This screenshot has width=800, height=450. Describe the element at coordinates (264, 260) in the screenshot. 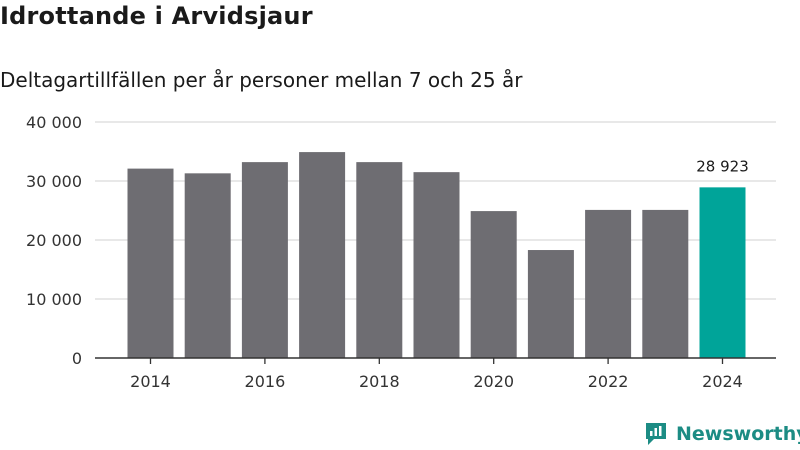

I see `bar-2016` at that location.